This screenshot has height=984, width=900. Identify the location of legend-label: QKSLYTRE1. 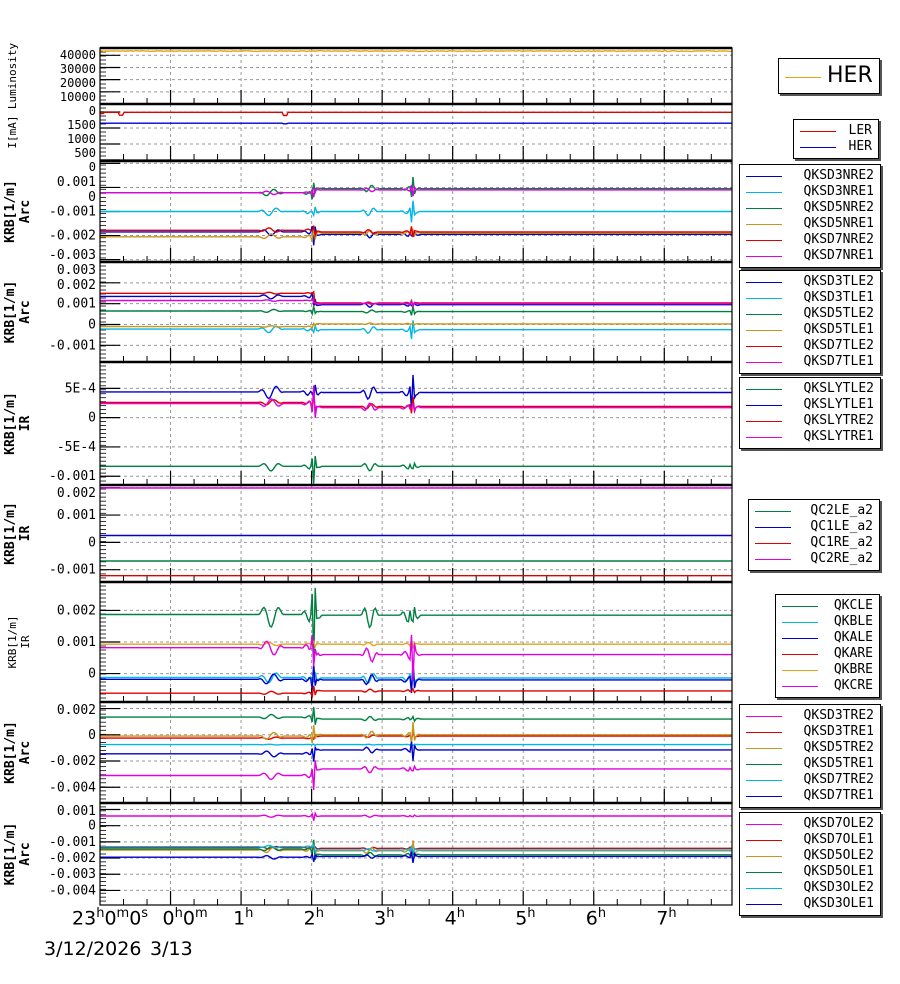
(838, 436).